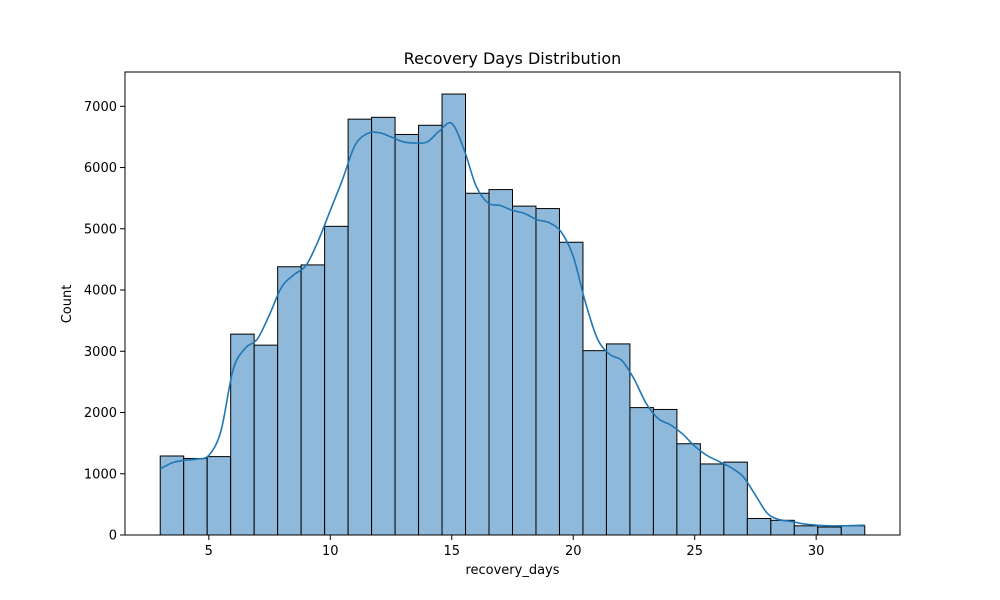  What do you see at coordinates (100, 107) in the screenshot?
I see `y-tick-label: 7000` at bounding box center [100, 107].